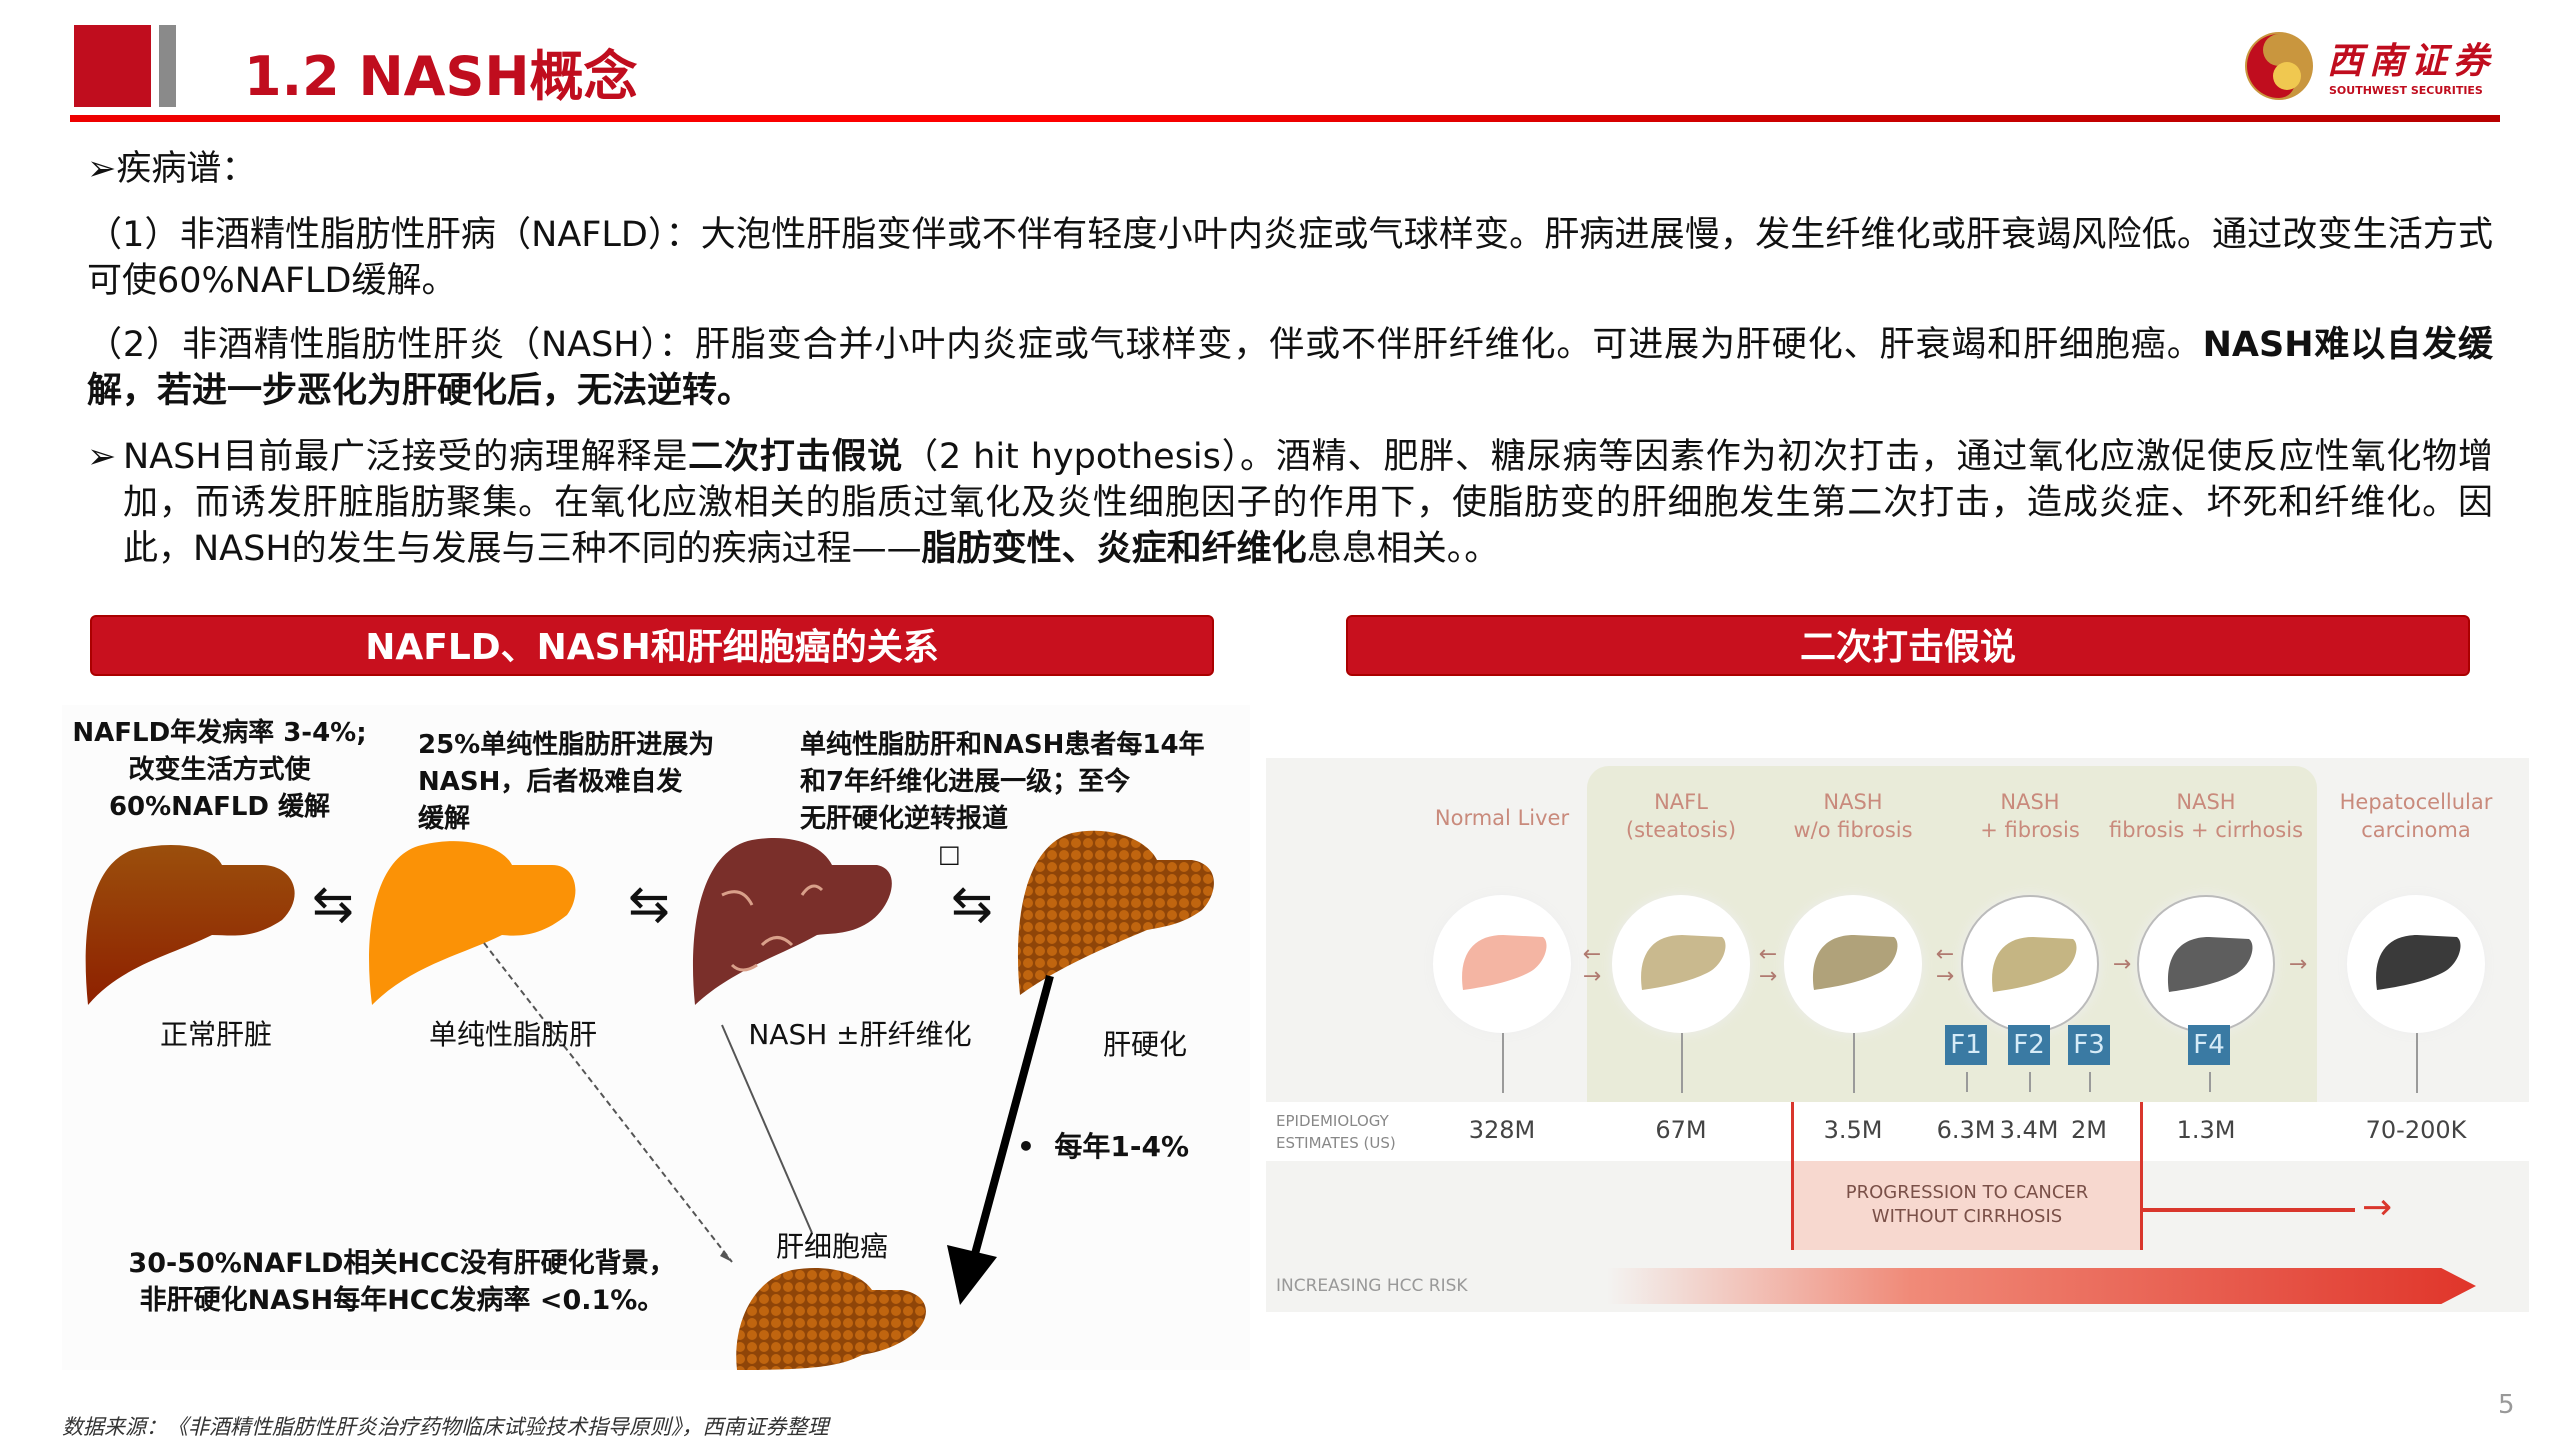  Describe the element at coordinates (441, 76) in the screenshot. I see `page-title: 1.2 NASH概念` at that location.